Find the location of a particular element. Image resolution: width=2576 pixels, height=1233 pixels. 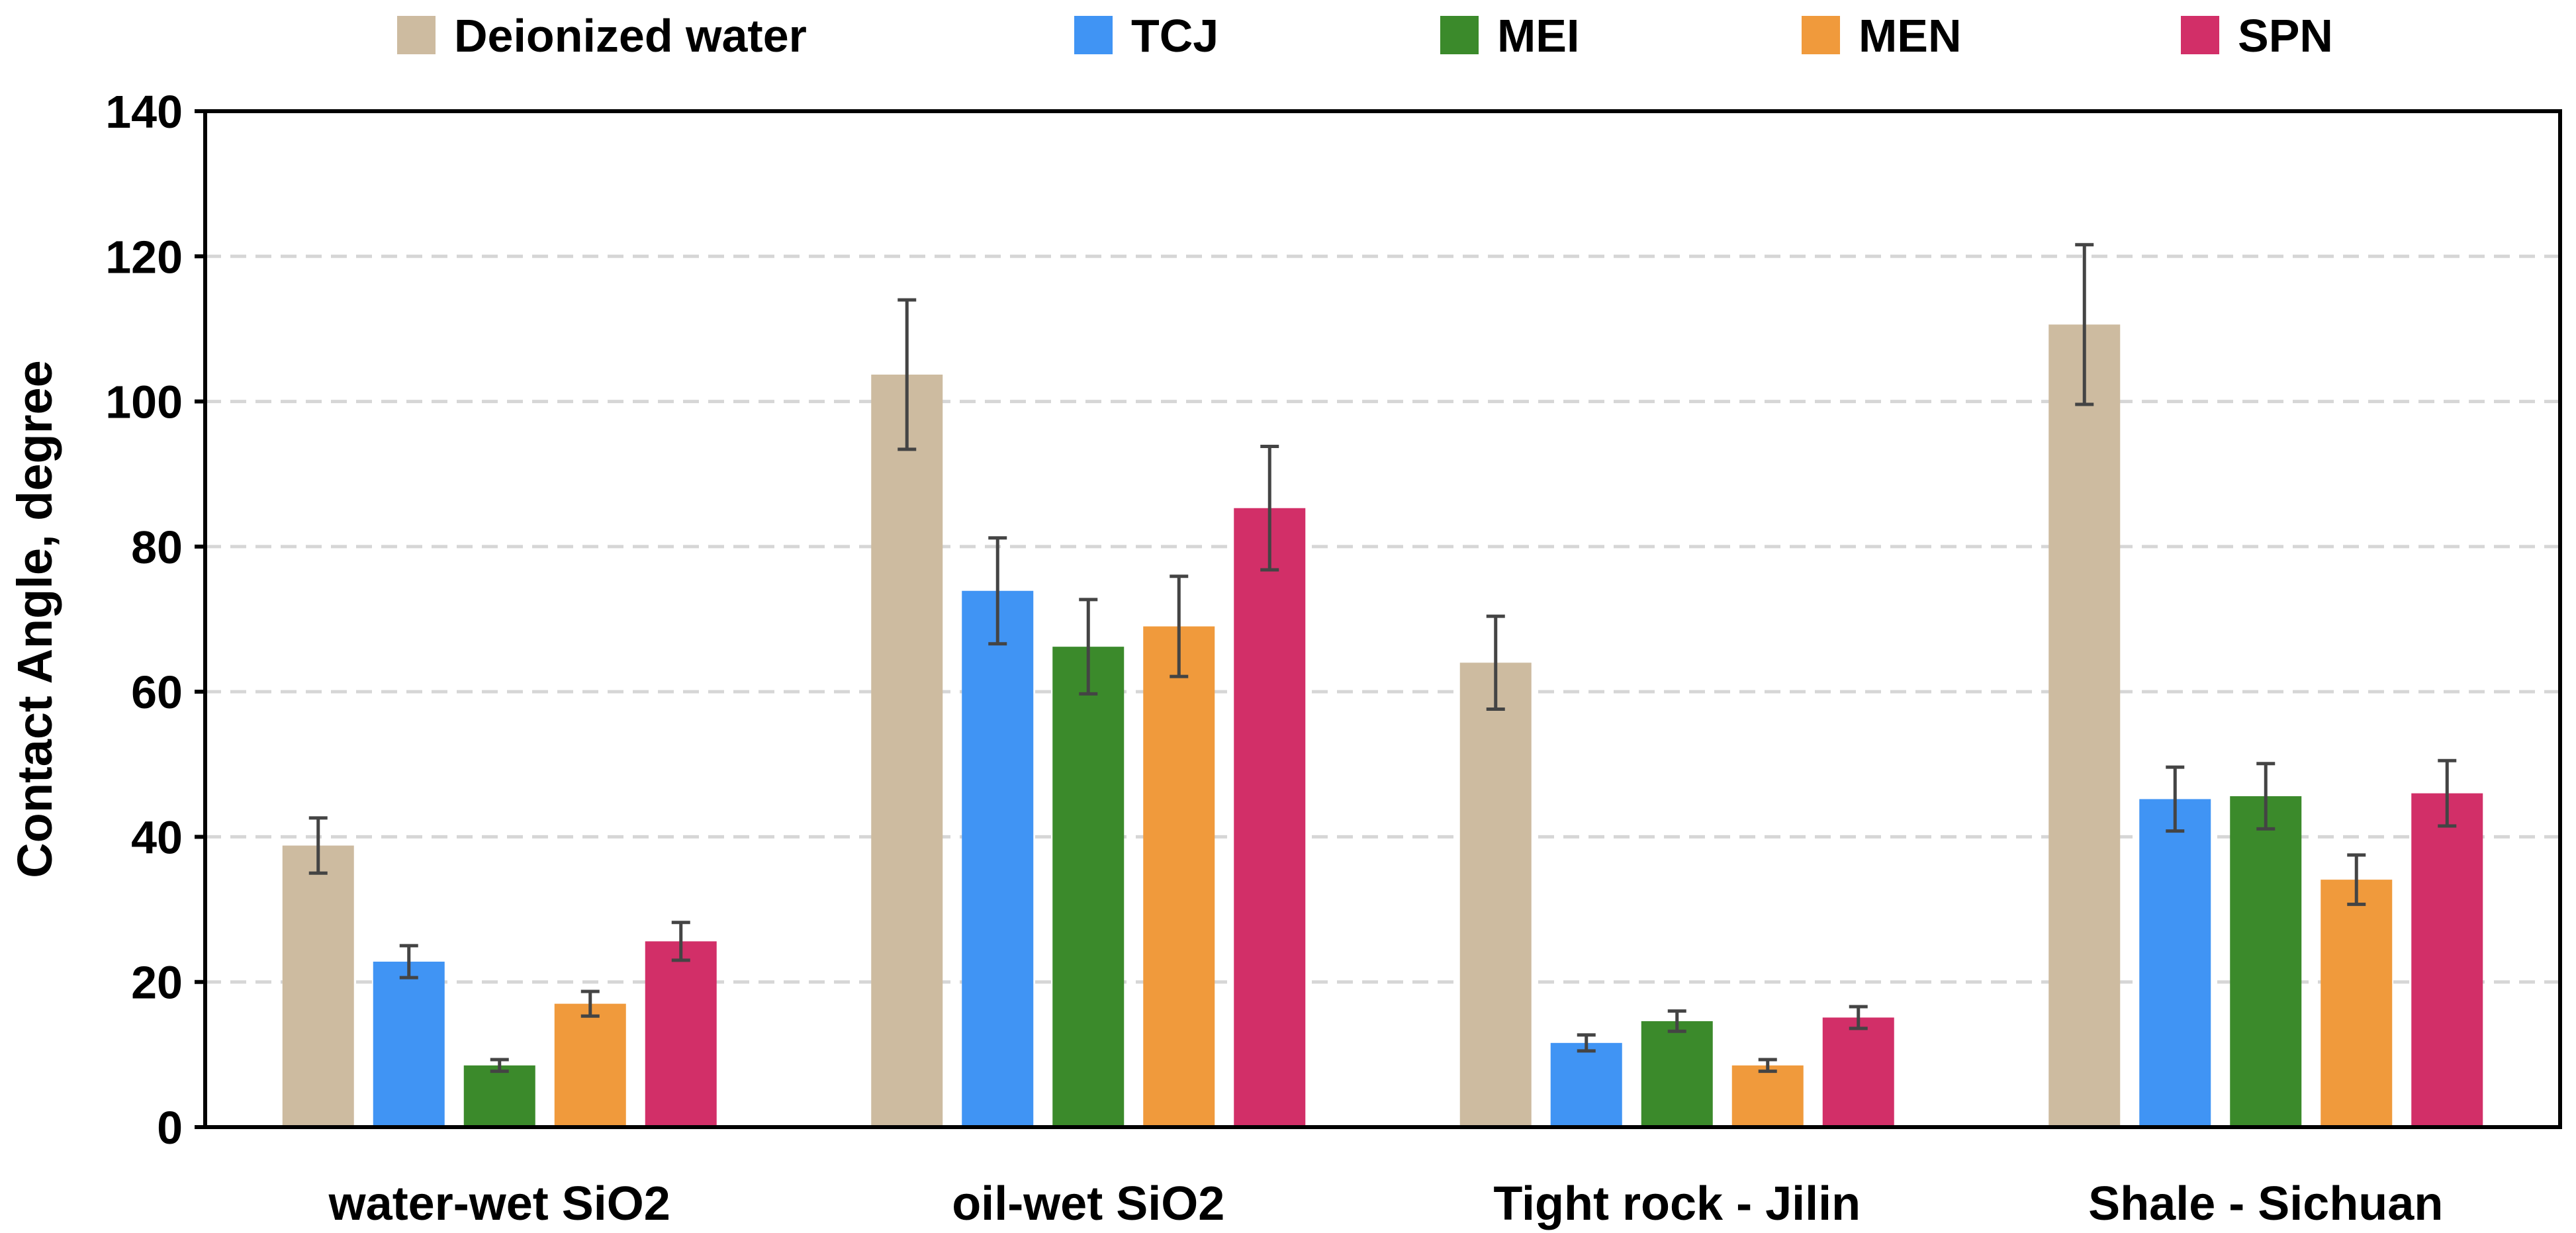

x-tick-label: Shale - Sichuan is located at coordinates (2265, 1204).